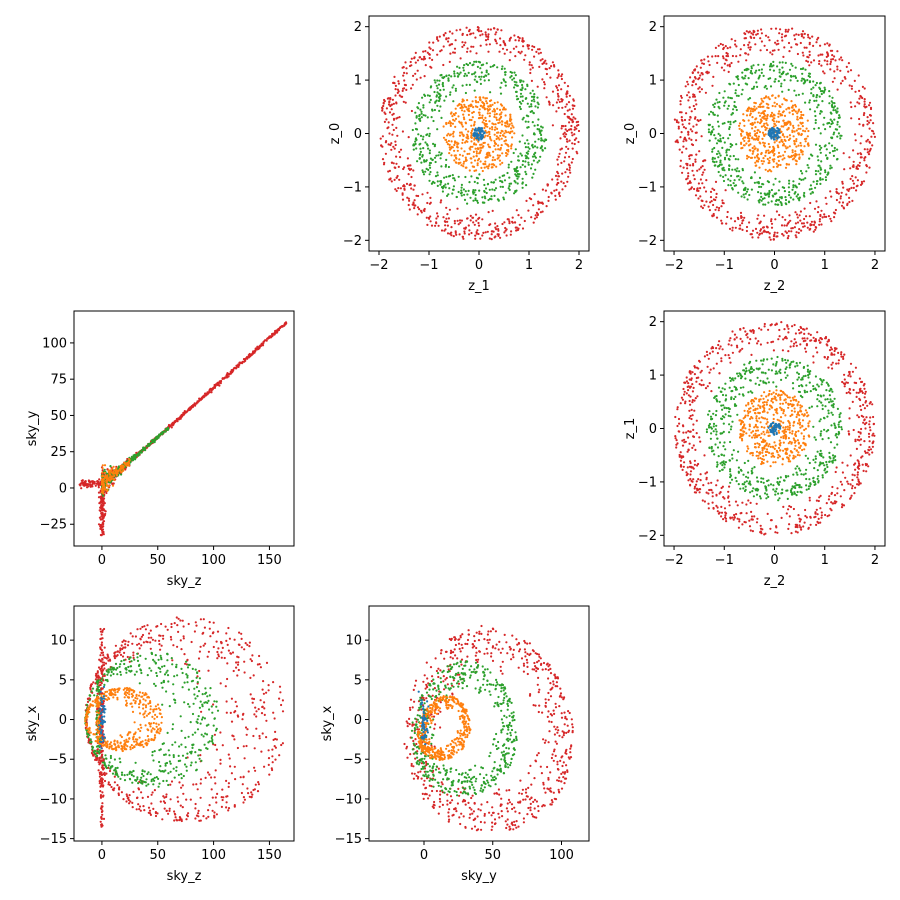 The height and width of the screenshot is (900, 900). What do you see at coordinates (653, 27) in the screenshot?
I see `y-tick-label: 2` at bounding box center [653, 27].